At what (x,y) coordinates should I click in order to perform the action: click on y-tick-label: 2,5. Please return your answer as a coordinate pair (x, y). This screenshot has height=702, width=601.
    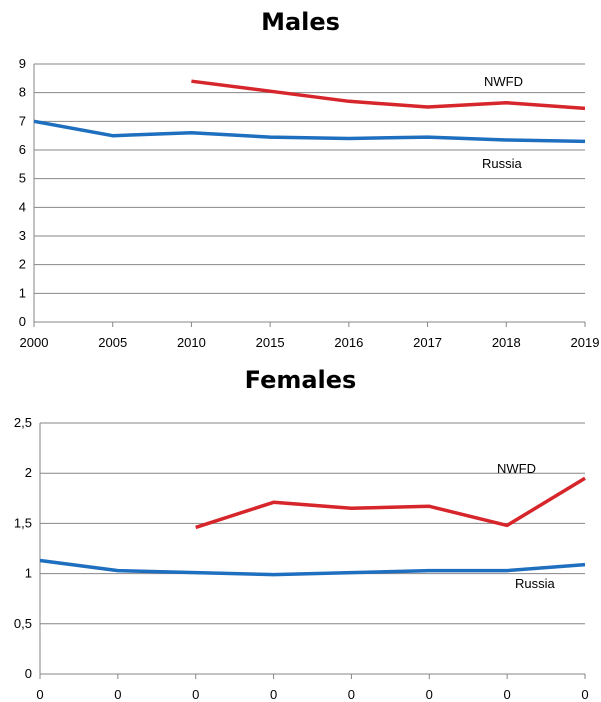
    Looking at the image, I should click on (23, 422).